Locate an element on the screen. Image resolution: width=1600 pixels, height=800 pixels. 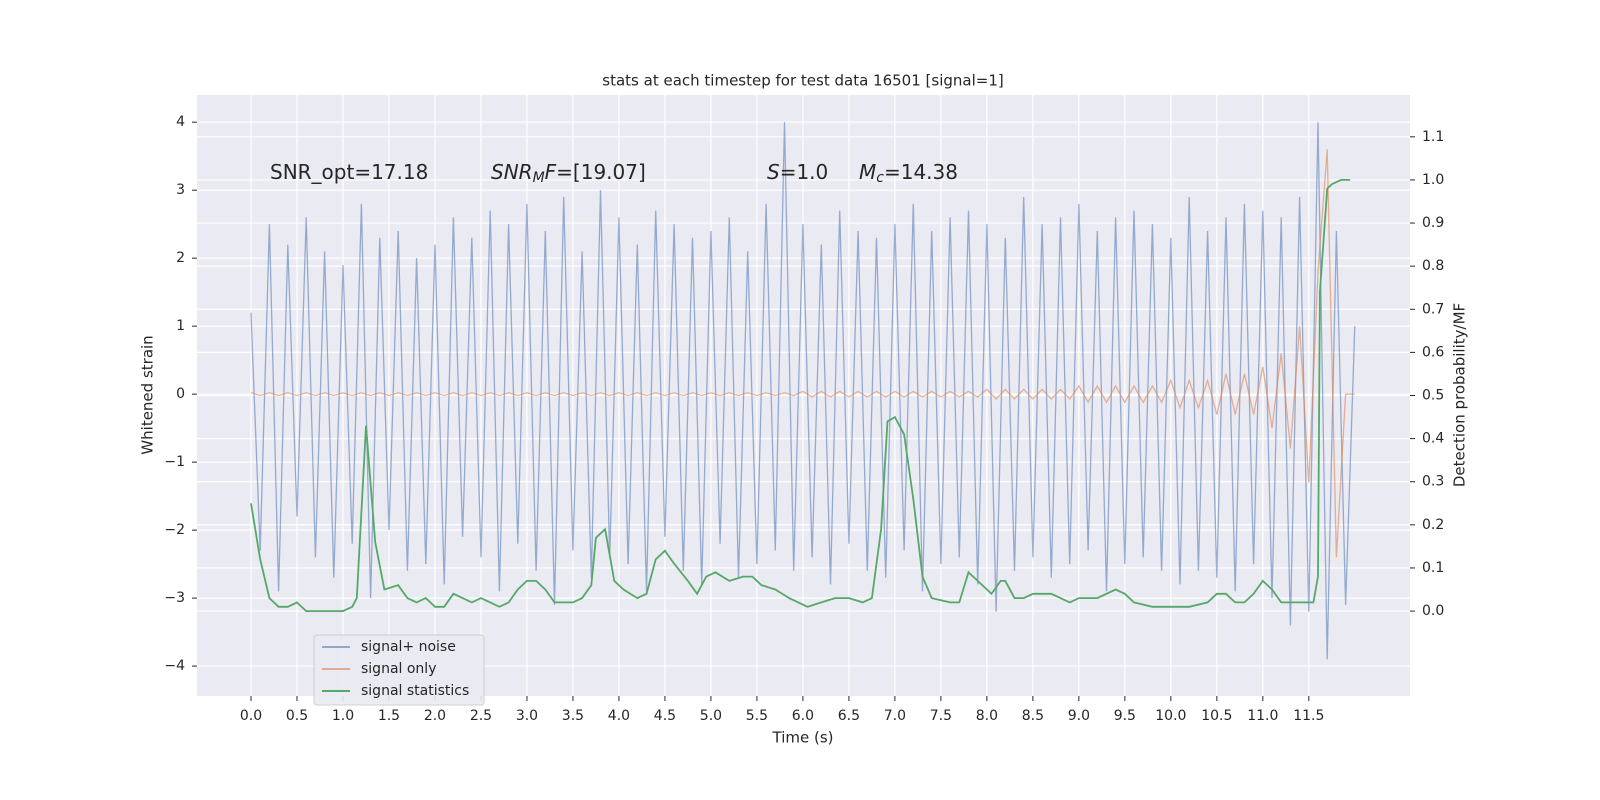
y-tick-label: 0 is located at coordinates (180, 394).